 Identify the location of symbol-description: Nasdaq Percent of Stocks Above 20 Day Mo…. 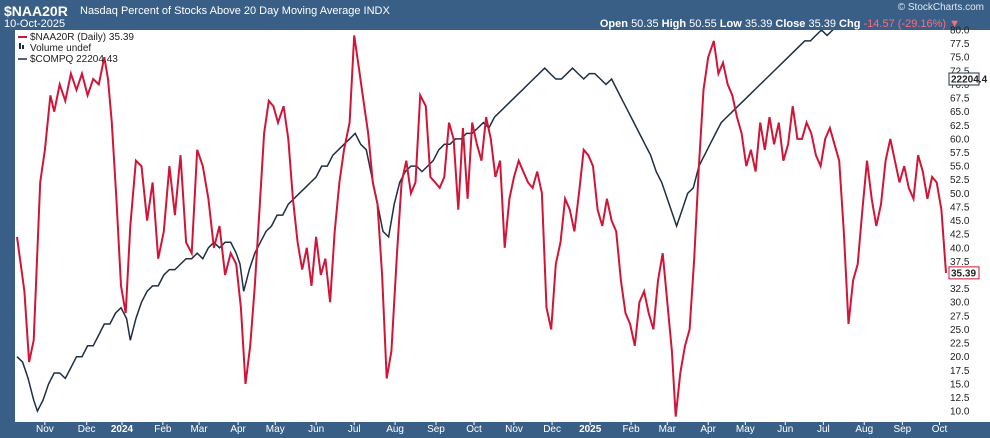
(235, 11).